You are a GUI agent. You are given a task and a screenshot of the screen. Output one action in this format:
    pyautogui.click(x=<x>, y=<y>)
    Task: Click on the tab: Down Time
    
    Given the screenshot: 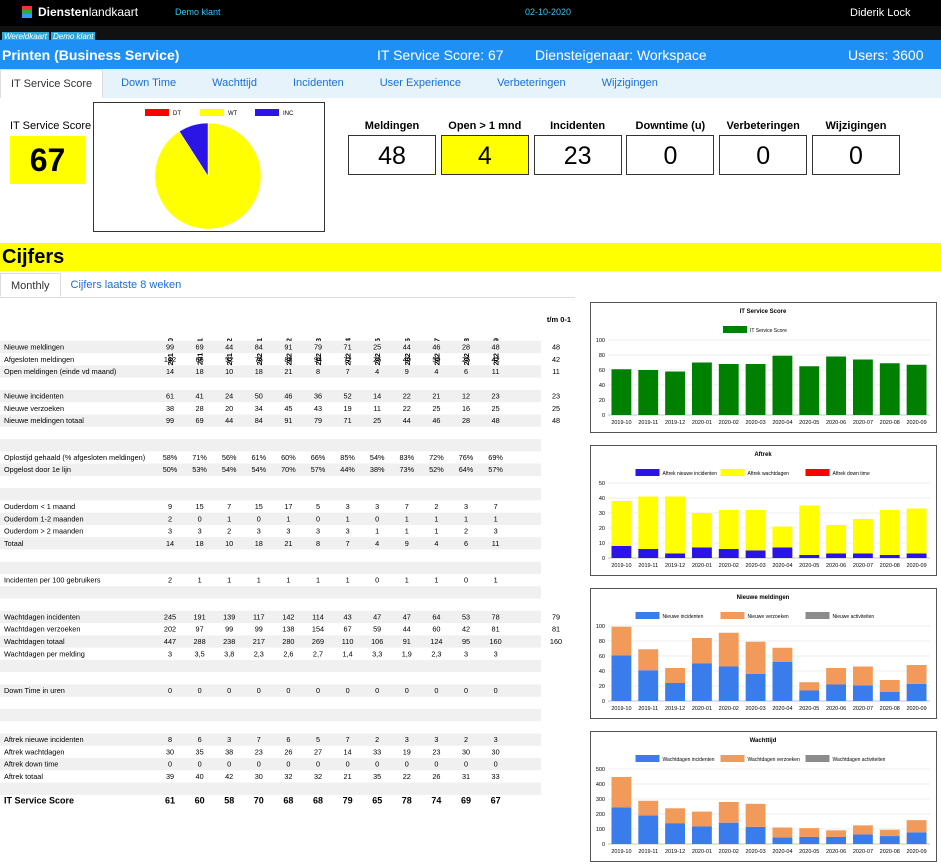 What is the action you would take?
    pyautogui.click(x=149, y=83)
    